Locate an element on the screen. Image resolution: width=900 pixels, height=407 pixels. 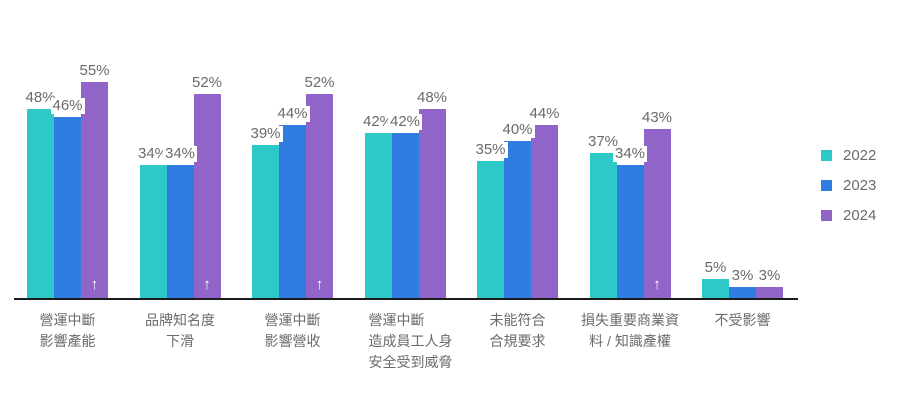
legend-label-2023: 2023 is located at coordinates (860, 185).